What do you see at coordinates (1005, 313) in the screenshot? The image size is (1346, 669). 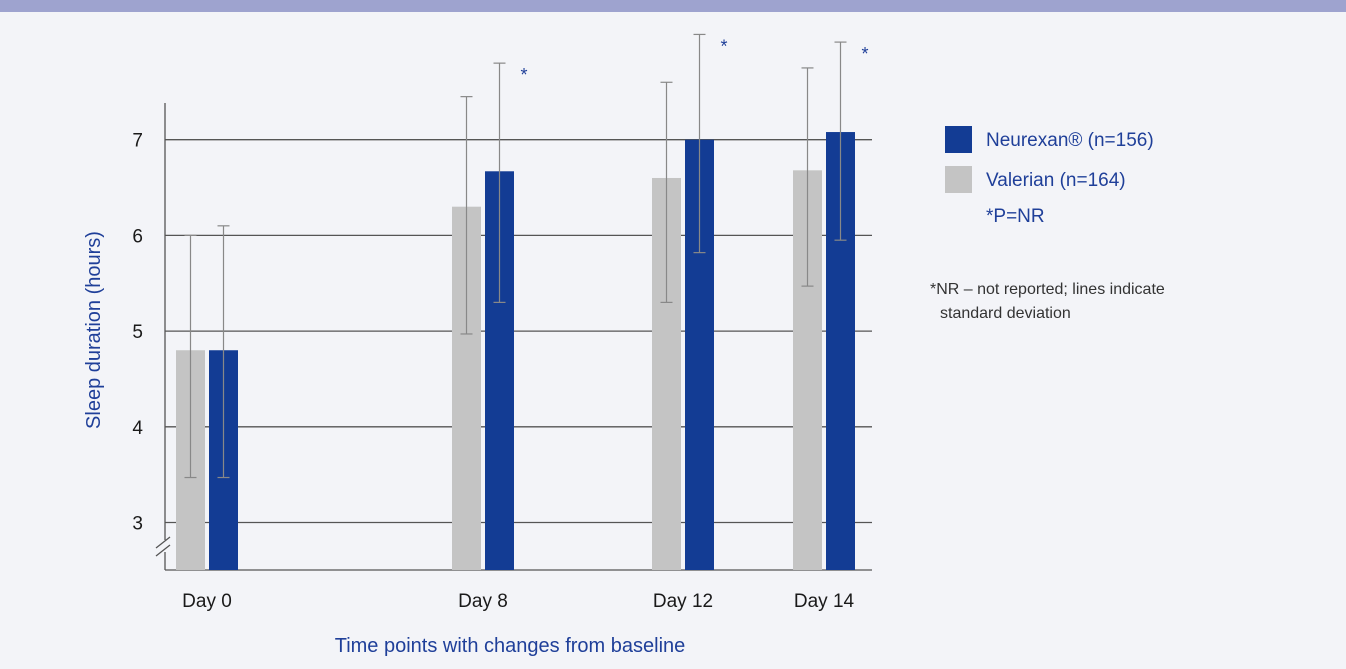 I see `footnote-line: standard deviation` at bounding box center [1005, 313].